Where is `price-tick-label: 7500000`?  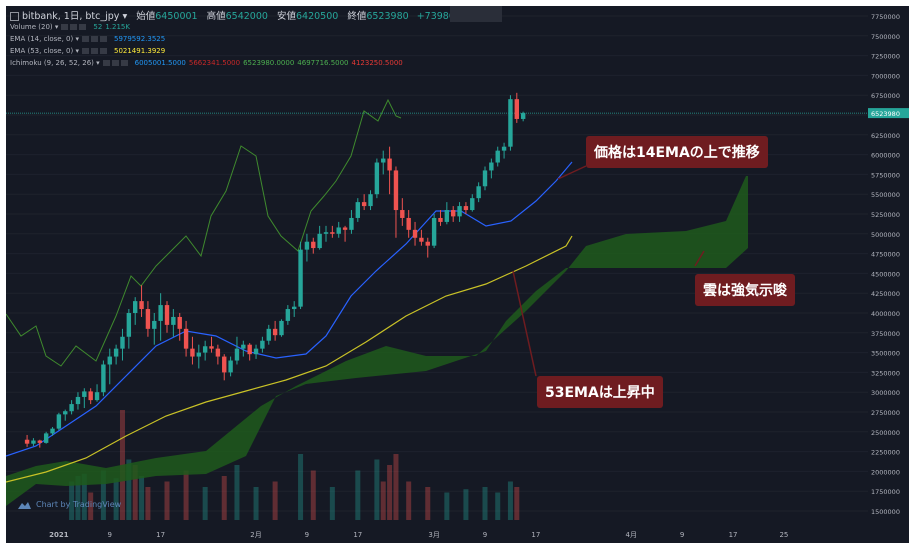
price-tick-label: 7500000 is located at coordinates (885, 37).